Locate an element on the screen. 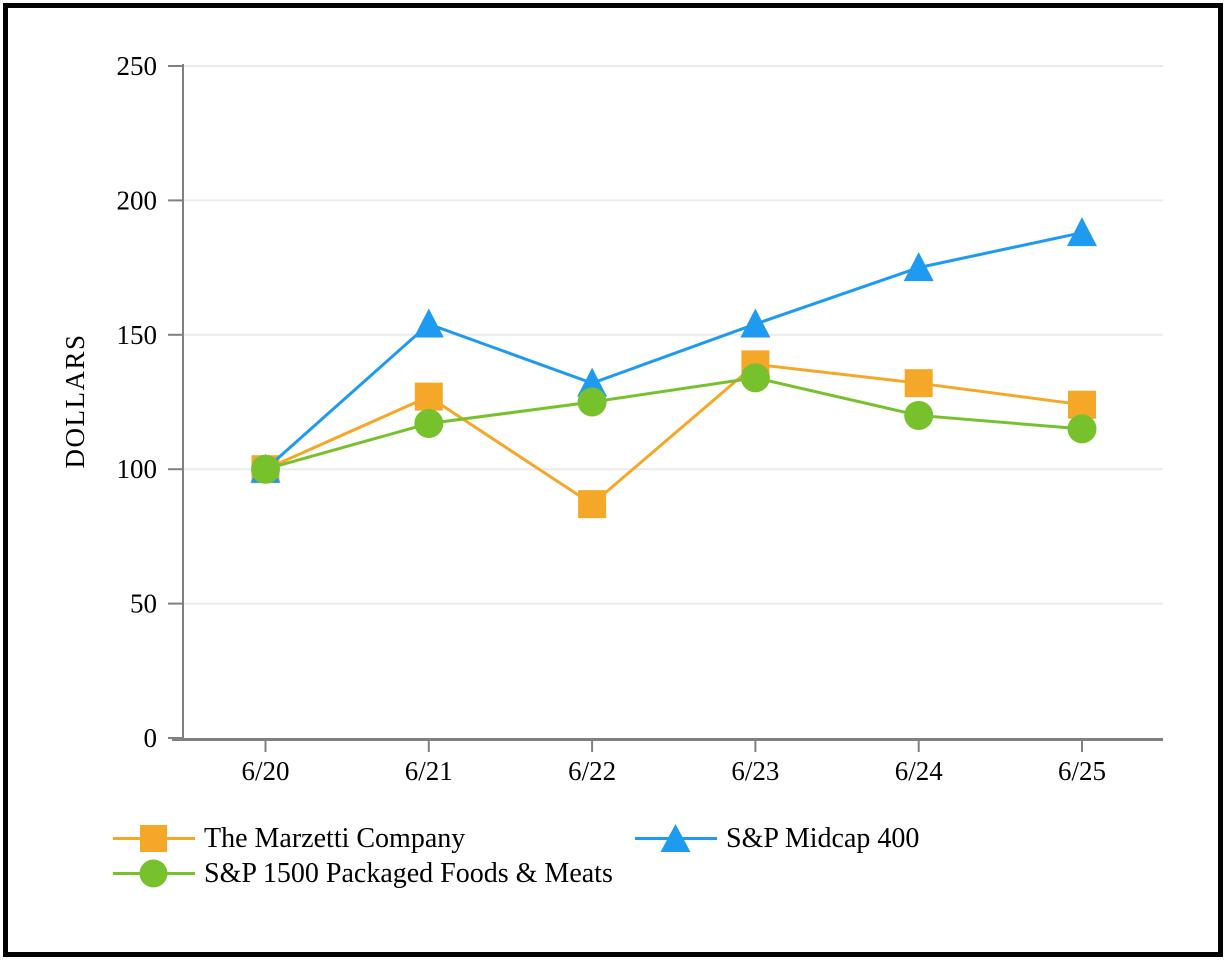  y-tick-label: 0 is located at coordinates (151, 738).